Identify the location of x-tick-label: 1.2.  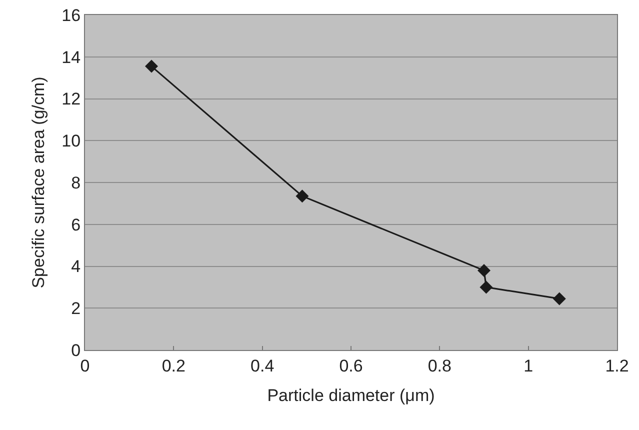
(617, 366).